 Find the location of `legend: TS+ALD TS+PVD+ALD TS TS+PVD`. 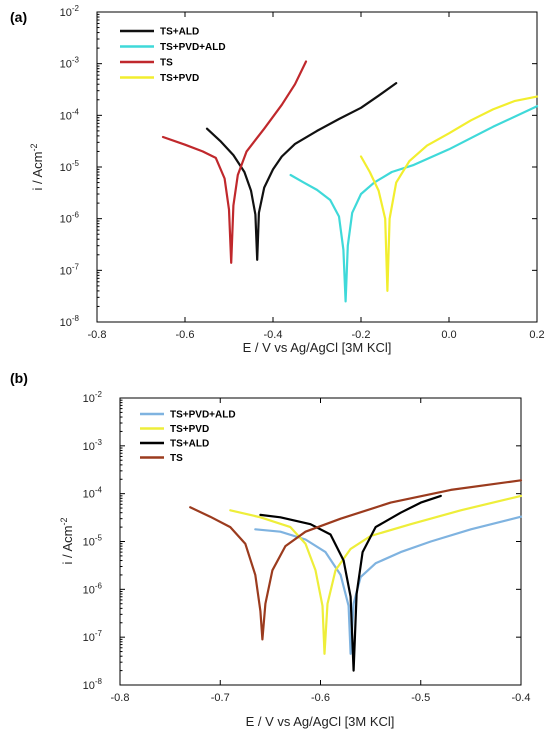

legend: TS+ALD TS+PVD+ALD TS TS+PVD is located at coordinates (173, 55).